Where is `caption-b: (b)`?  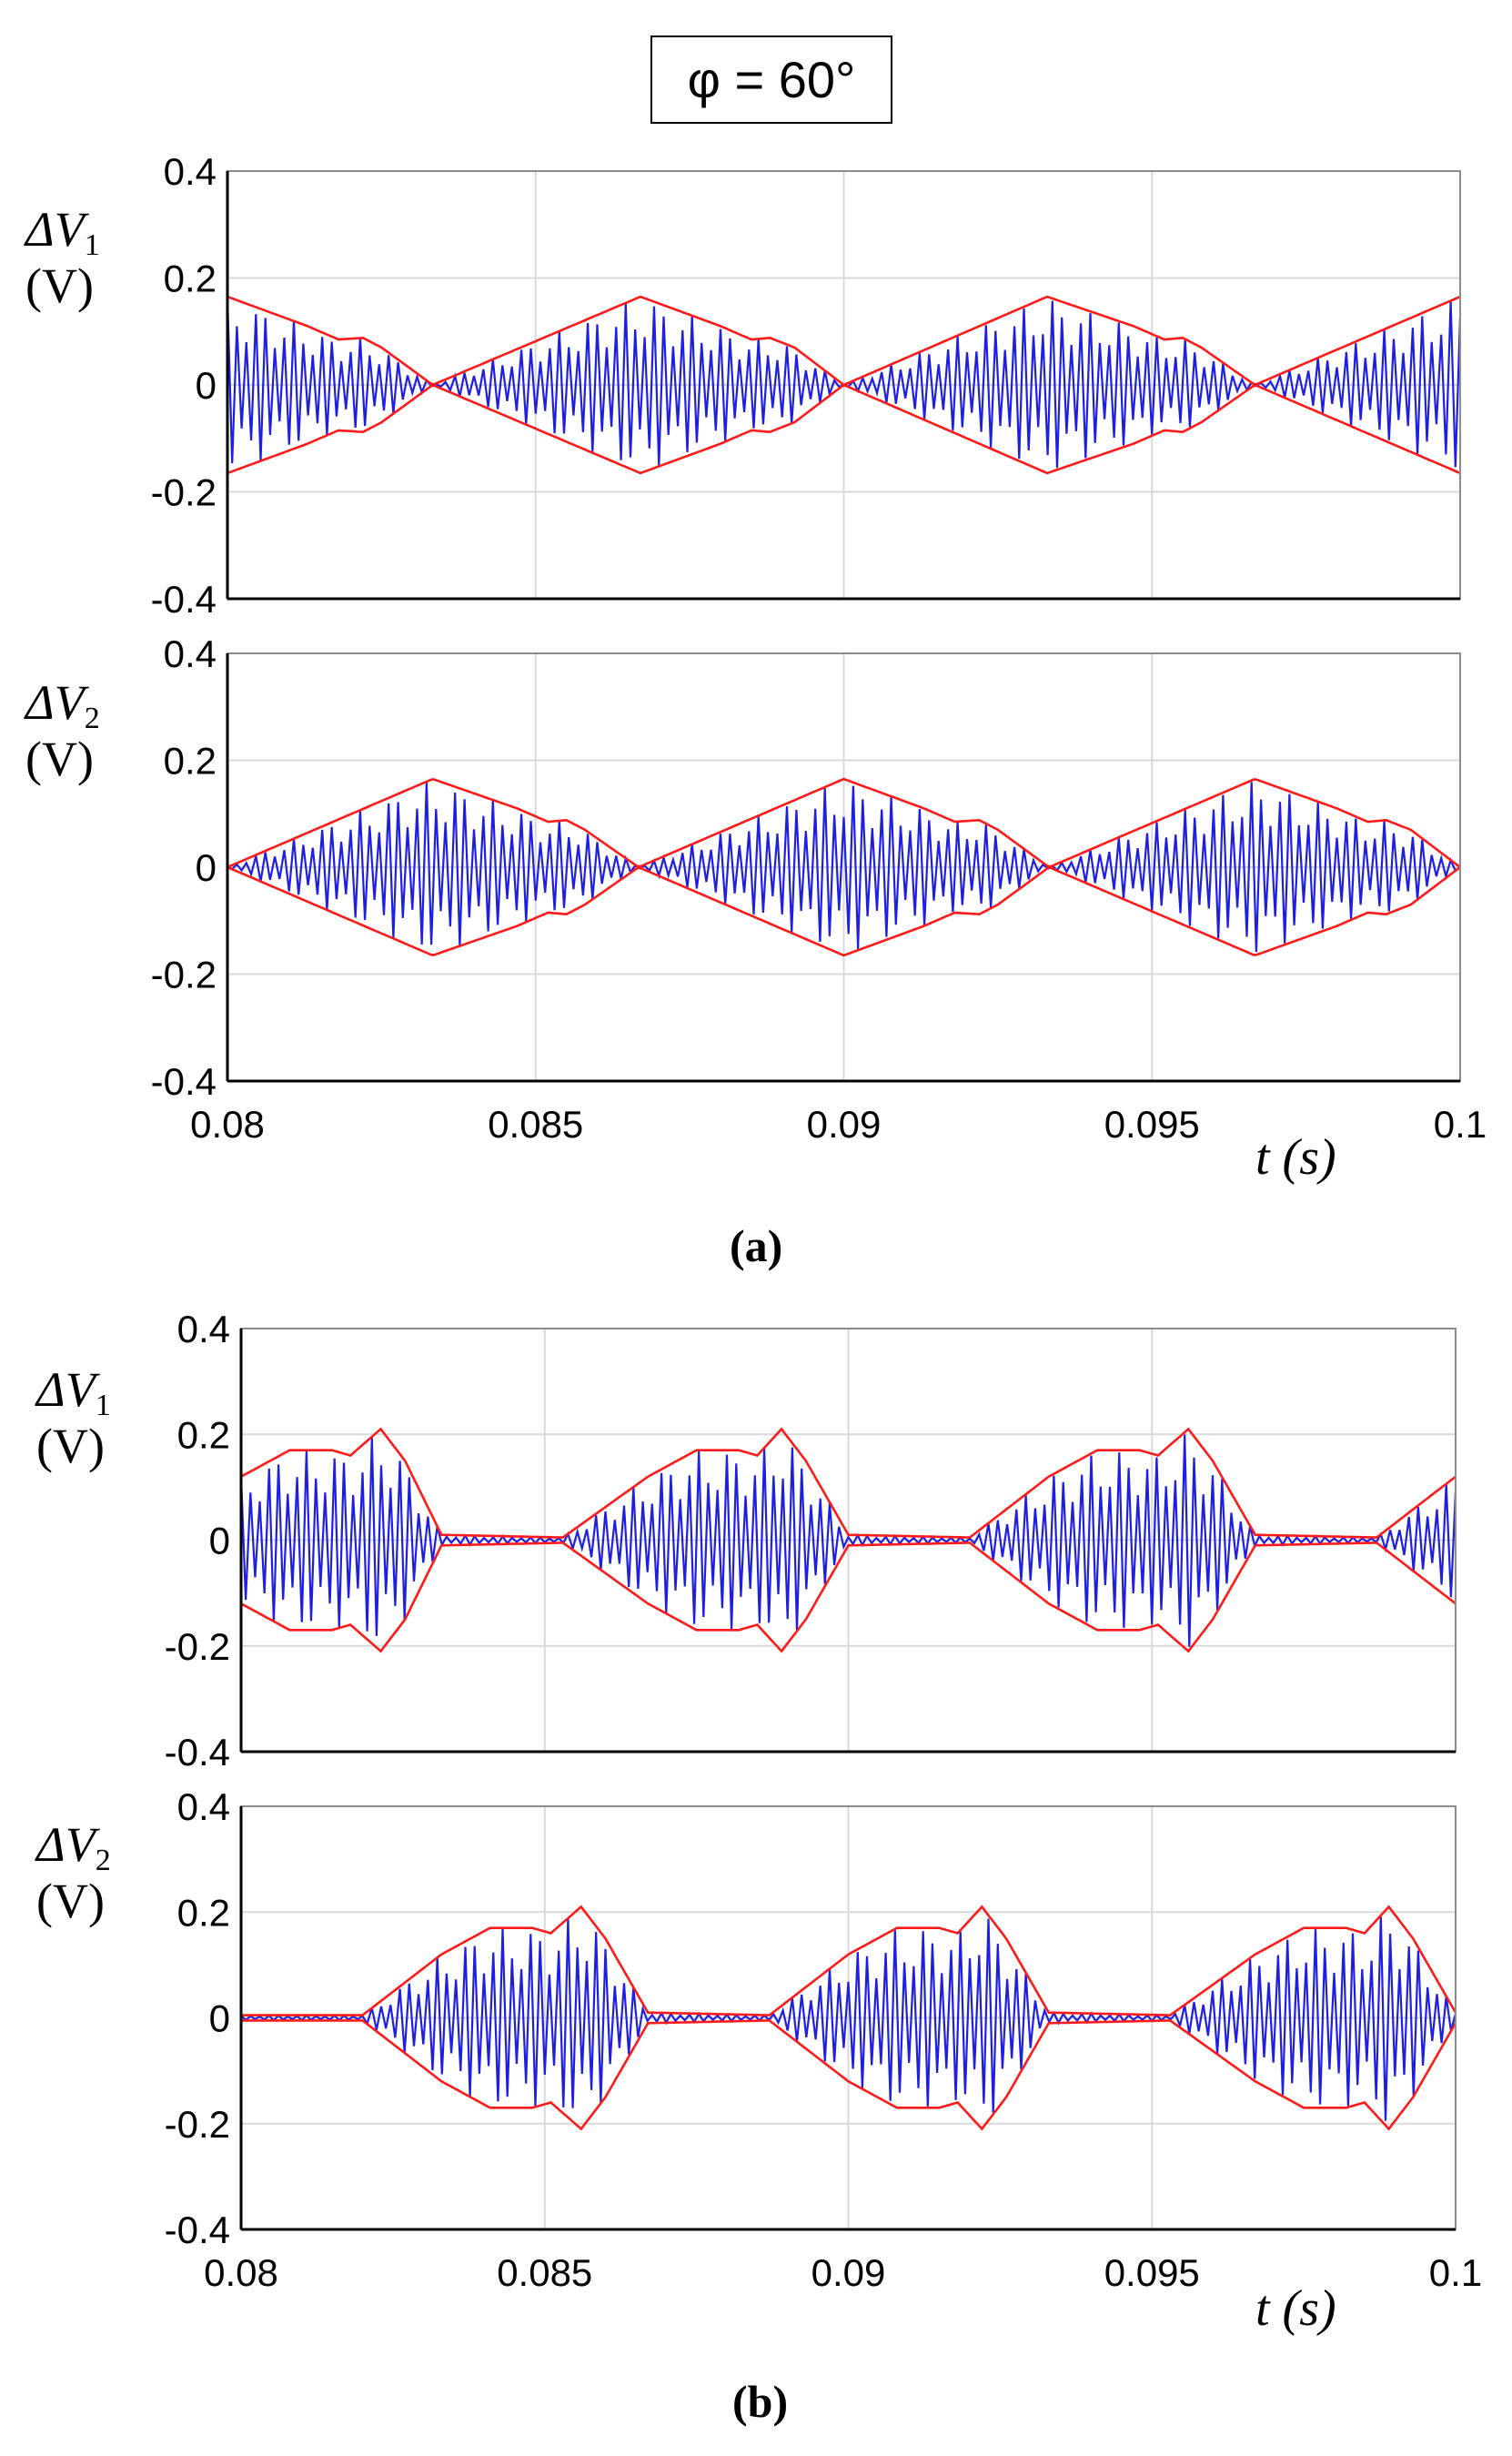 caption-b: (b) is located at coordinates (760, 2401).